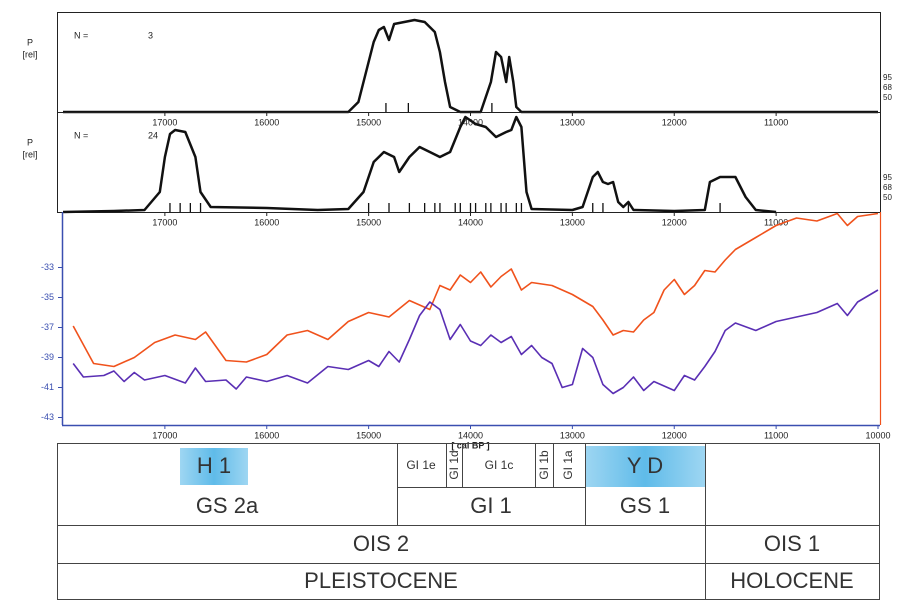  I want to click on isotope-stage-label: OIS 2, so click(381, 543).